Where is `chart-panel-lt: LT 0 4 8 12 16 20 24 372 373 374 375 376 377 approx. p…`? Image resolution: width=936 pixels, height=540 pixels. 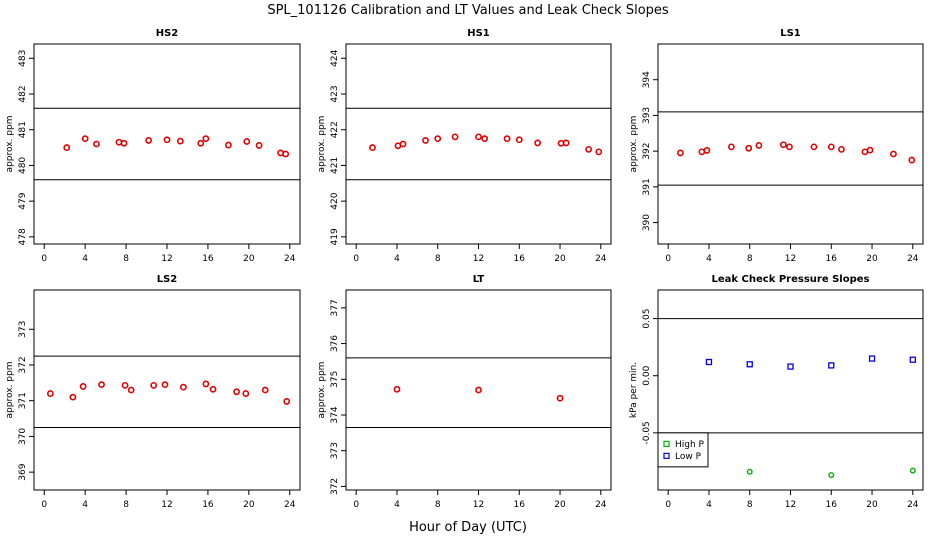
chart-panel-lt: LT 0 4 8 12 16 20 24 372 373 374 375 376 377 approx. p… is located at coordinates (464, 392).